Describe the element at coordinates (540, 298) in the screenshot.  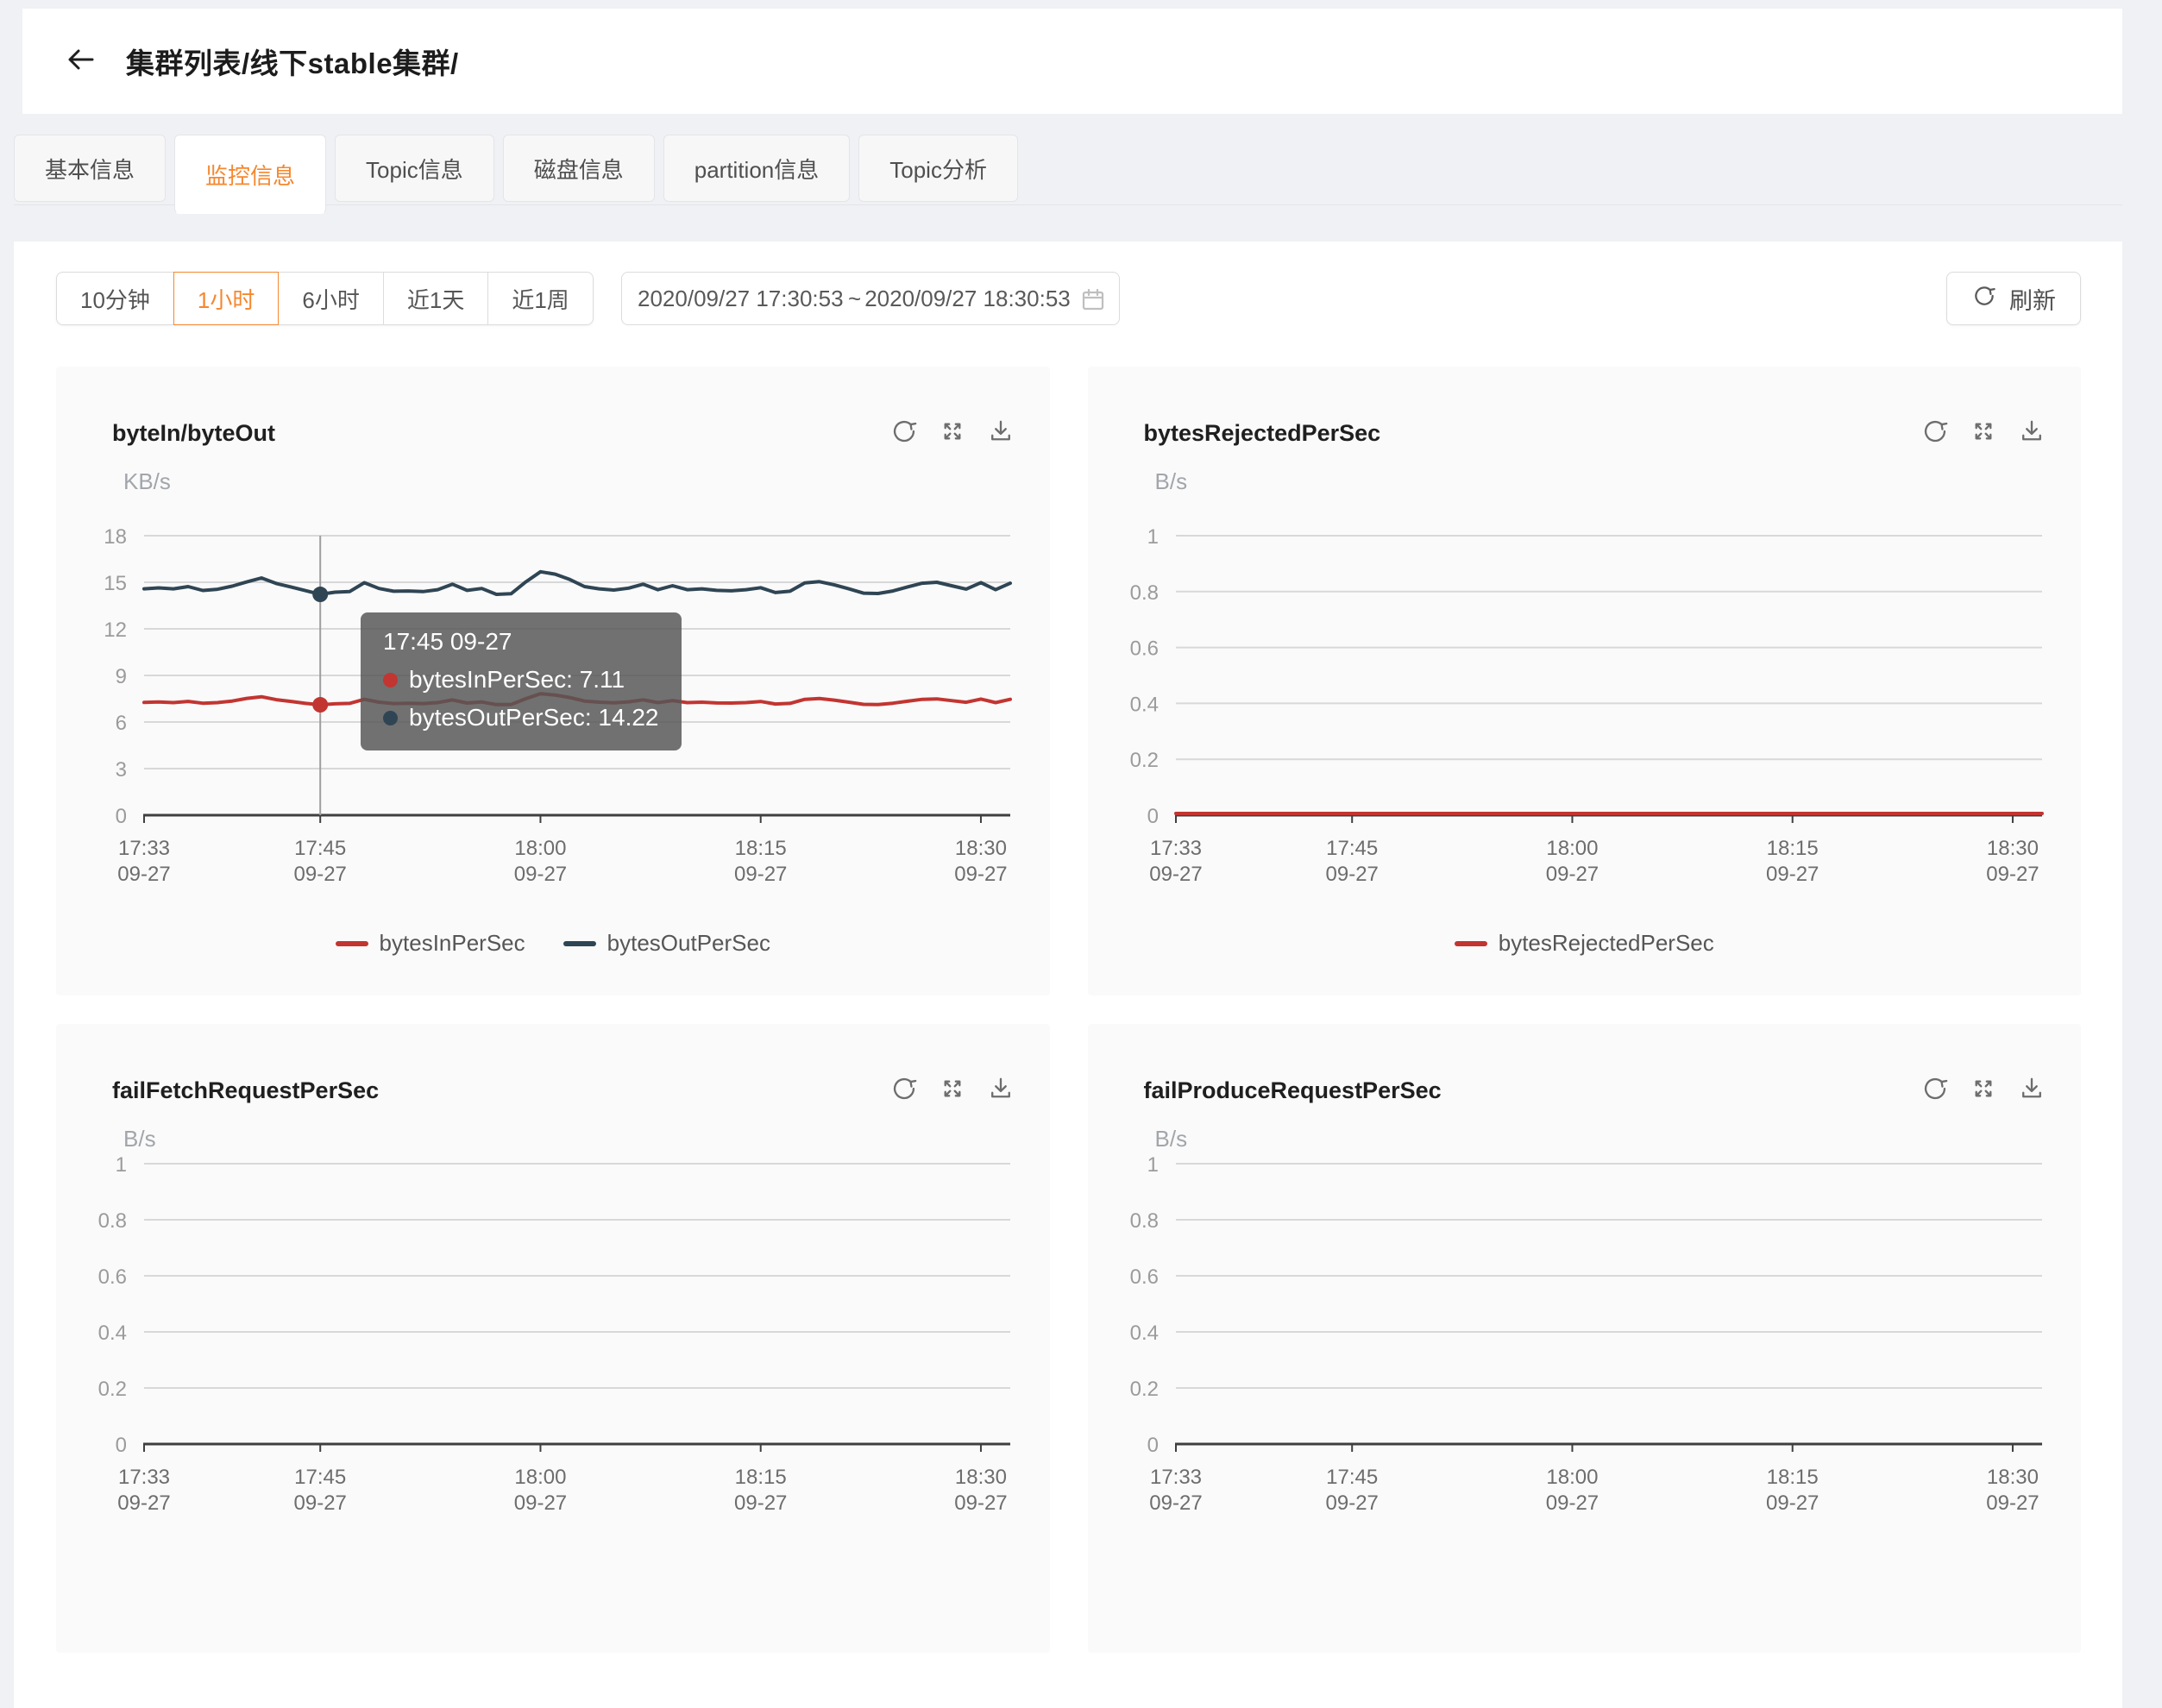
I see `range-button-4: 近1周` at that location.